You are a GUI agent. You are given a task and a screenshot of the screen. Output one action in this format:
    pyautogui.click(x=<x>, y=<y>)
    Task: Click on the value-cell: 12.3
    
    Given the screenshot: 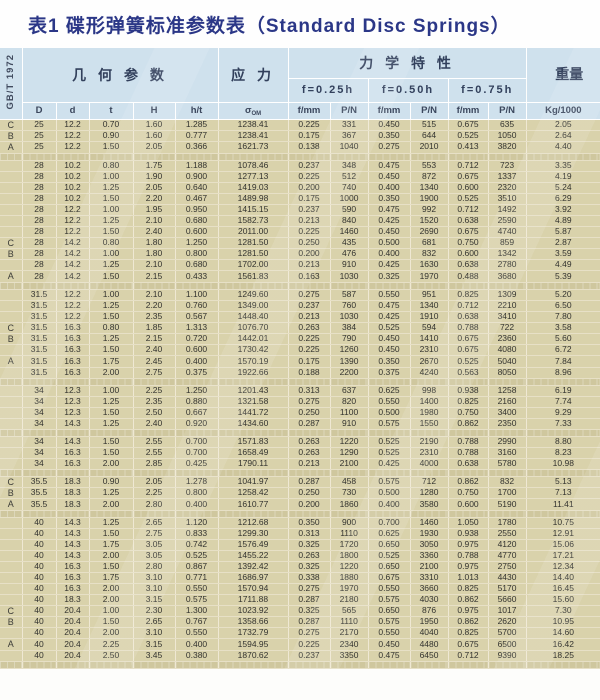 What is the action you would take?
    pyautogui.click(x=73, y=391)
    